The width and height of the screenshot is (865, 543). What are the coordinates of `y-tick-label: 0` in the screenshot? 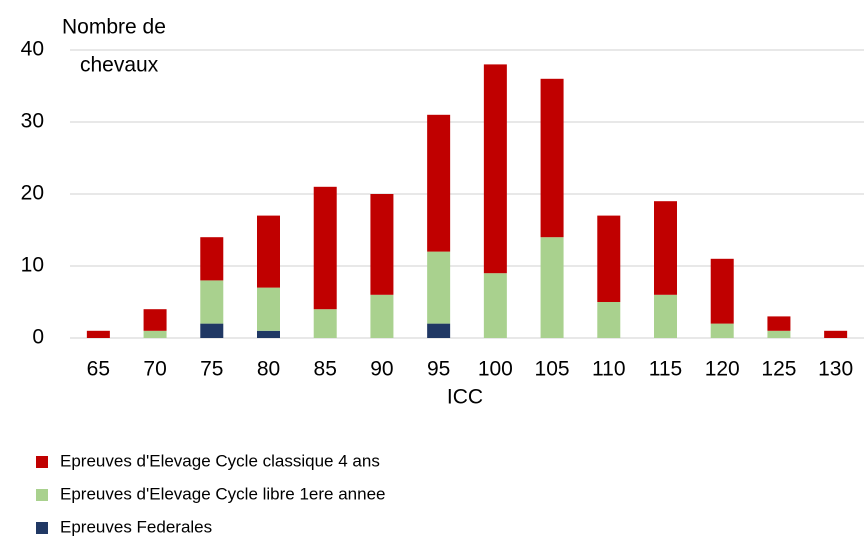 It's located at (38, 337).